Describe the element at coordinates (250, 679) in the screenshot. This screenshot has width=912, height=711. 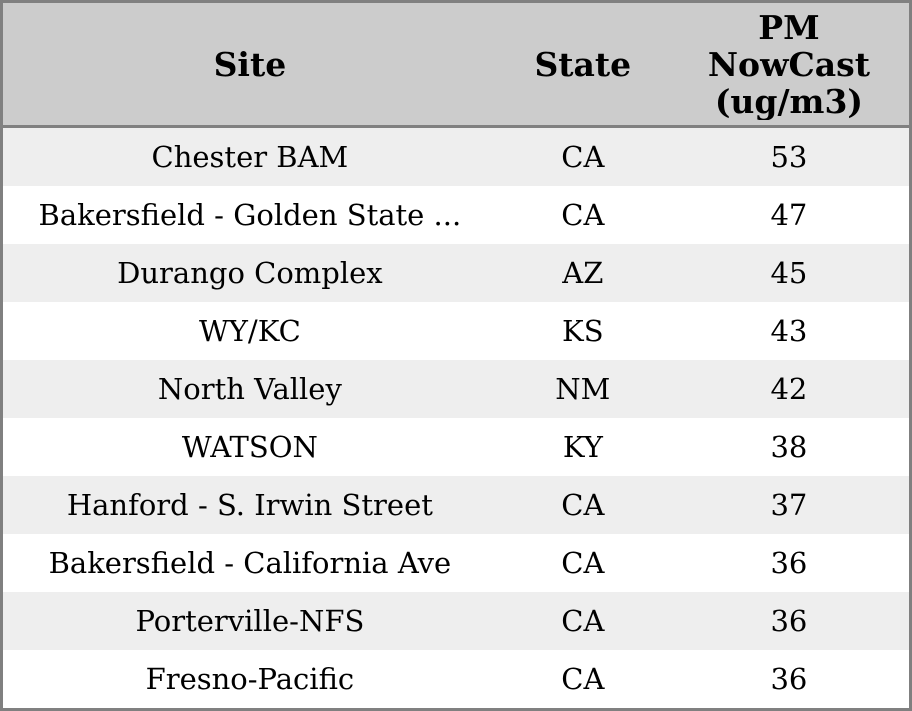
I see `site-cell: Fresno-Pacific` at that location.